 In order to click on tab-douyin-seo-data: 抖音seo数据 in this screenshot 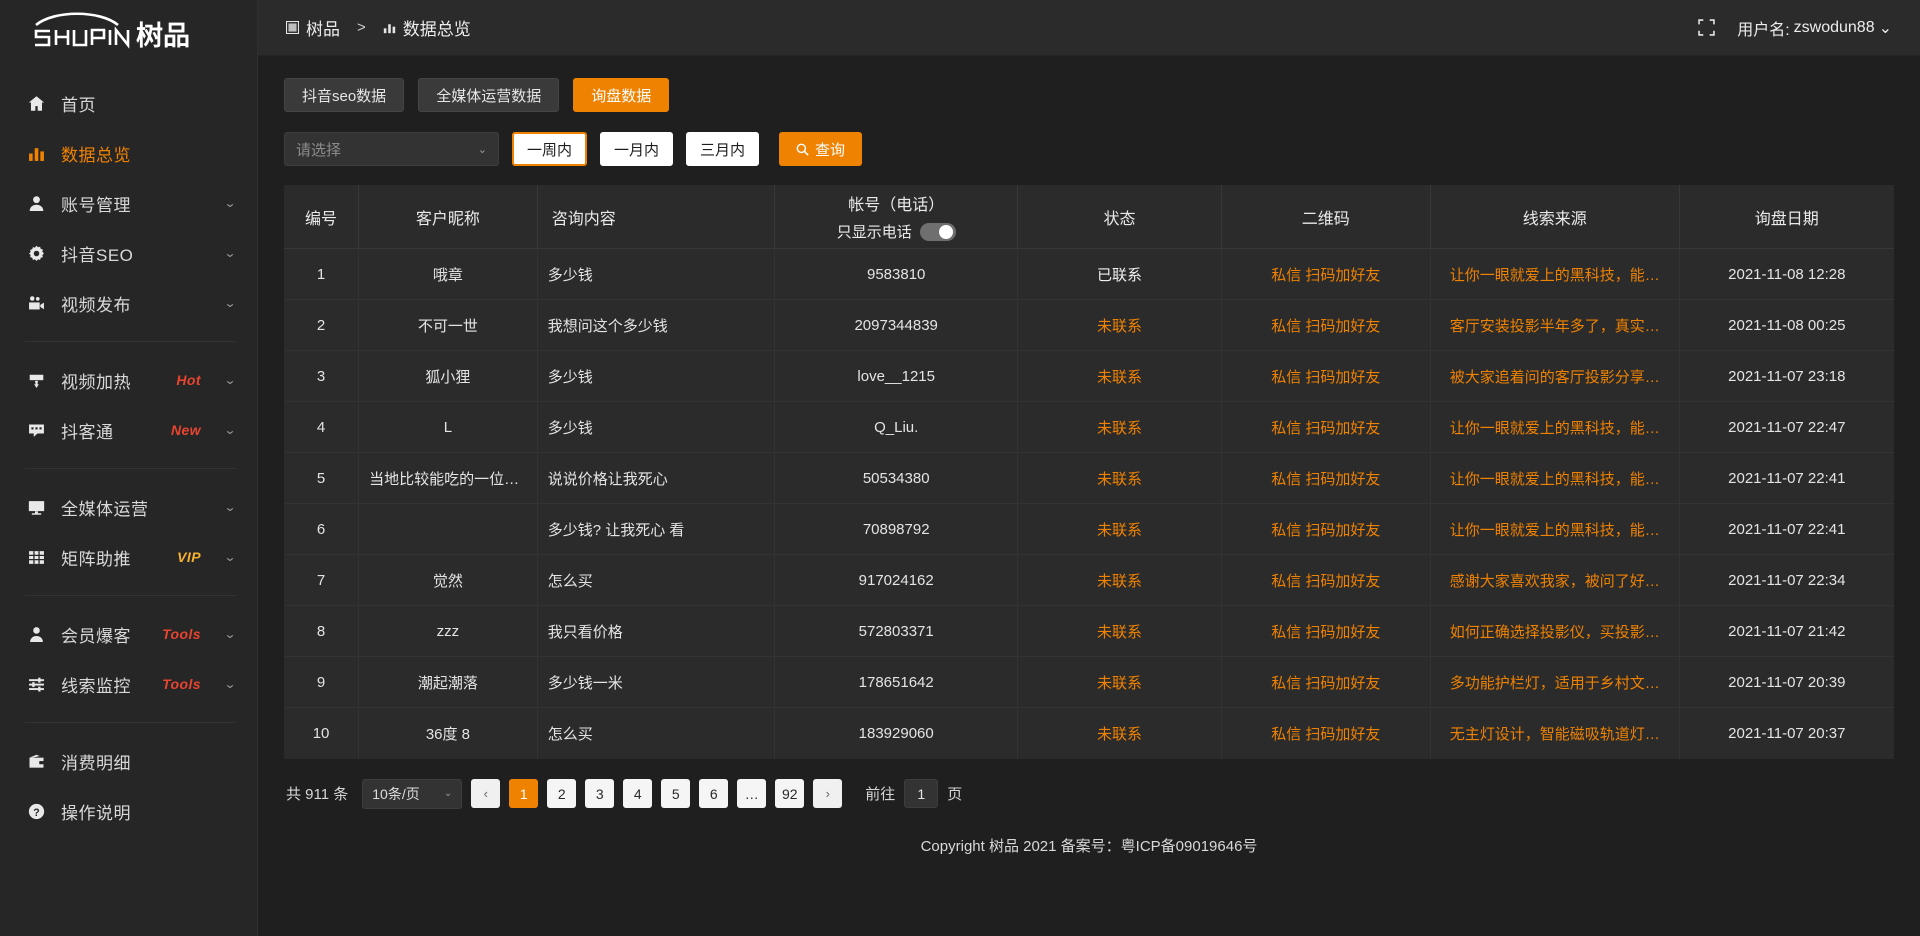, I will do `click(344, 95)`.